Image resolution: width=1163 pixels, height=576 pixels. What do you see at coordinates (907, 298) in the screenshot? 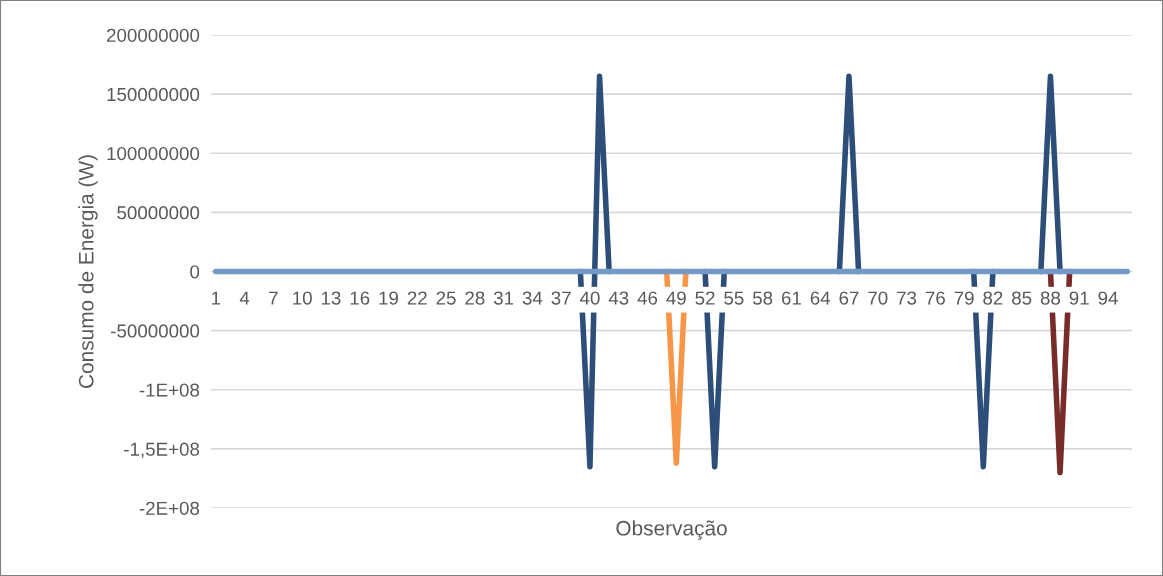
I see `x-tick-label: 73` at bounding box center [907, 298].